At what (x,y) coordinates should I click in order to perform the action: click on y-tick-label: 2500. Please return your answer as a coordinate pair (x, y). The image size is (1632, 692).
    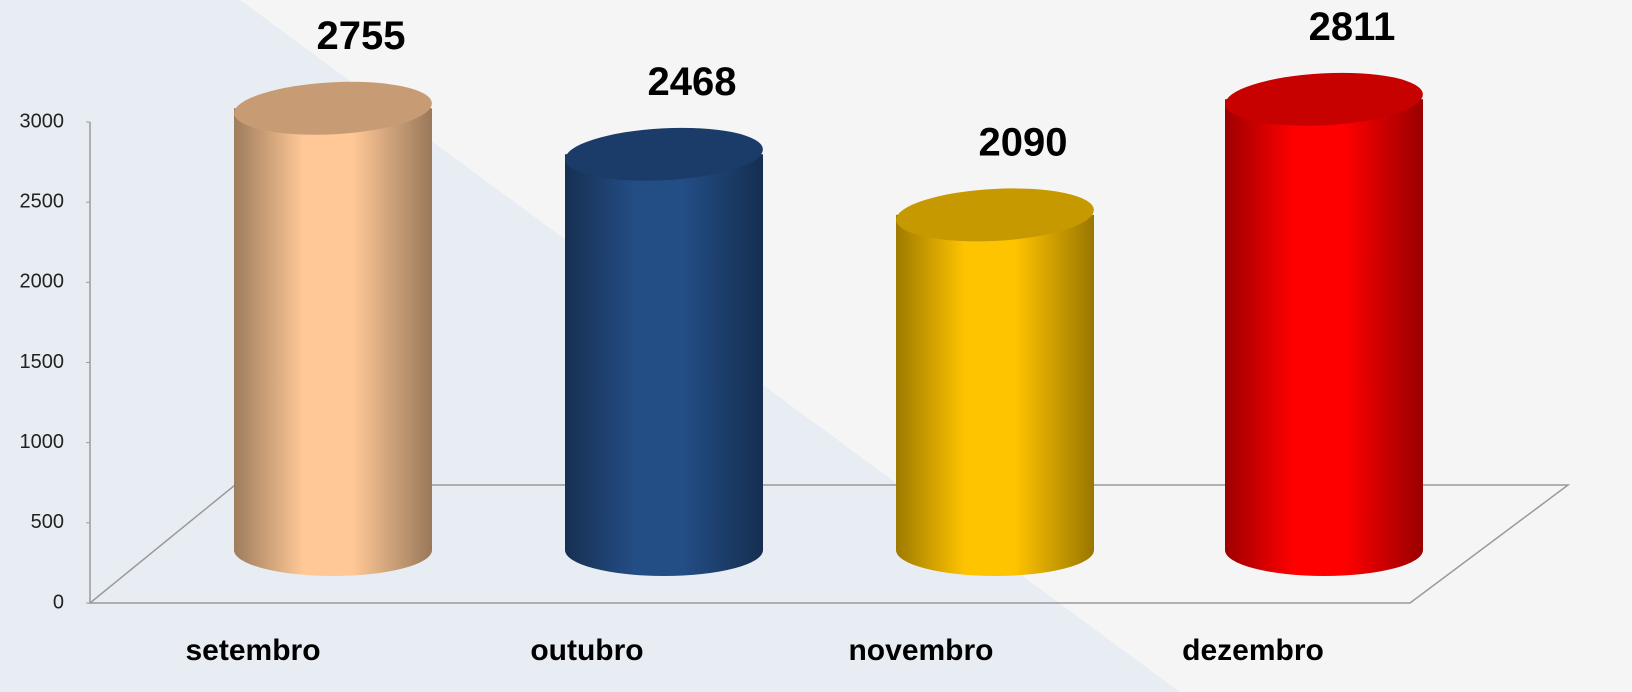
    Looking at the image, I should click on (42, 201).